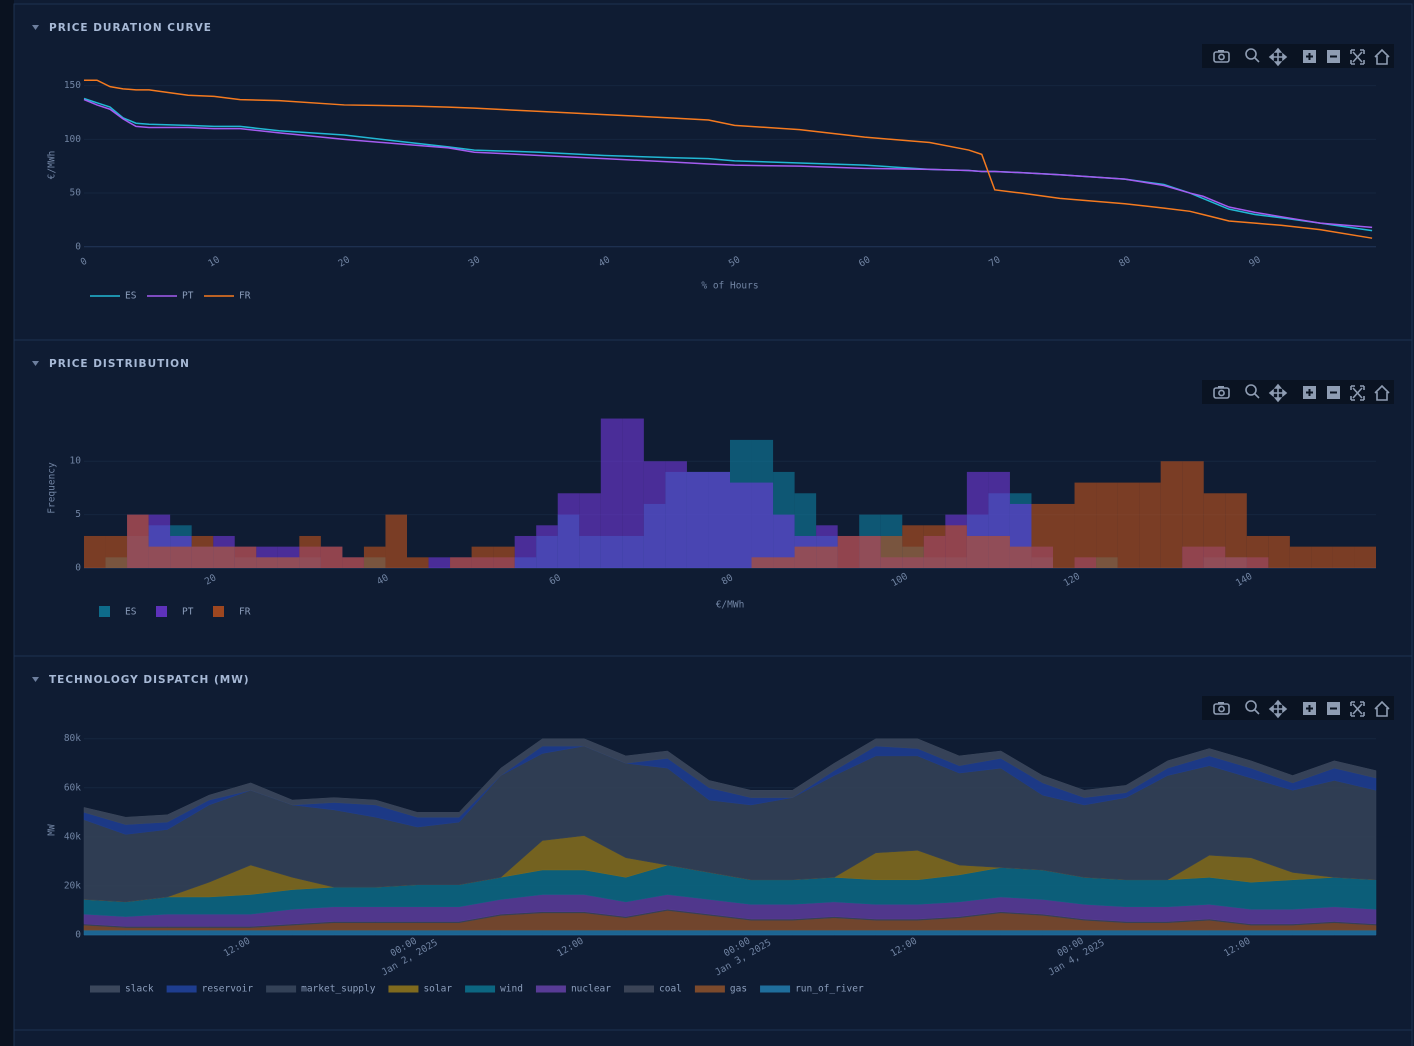 This screenshot has width=1414, height=1046. Describe the element at coordinates (52, 830) in the screenshot. I see `y-axis-title: MW` at that location.